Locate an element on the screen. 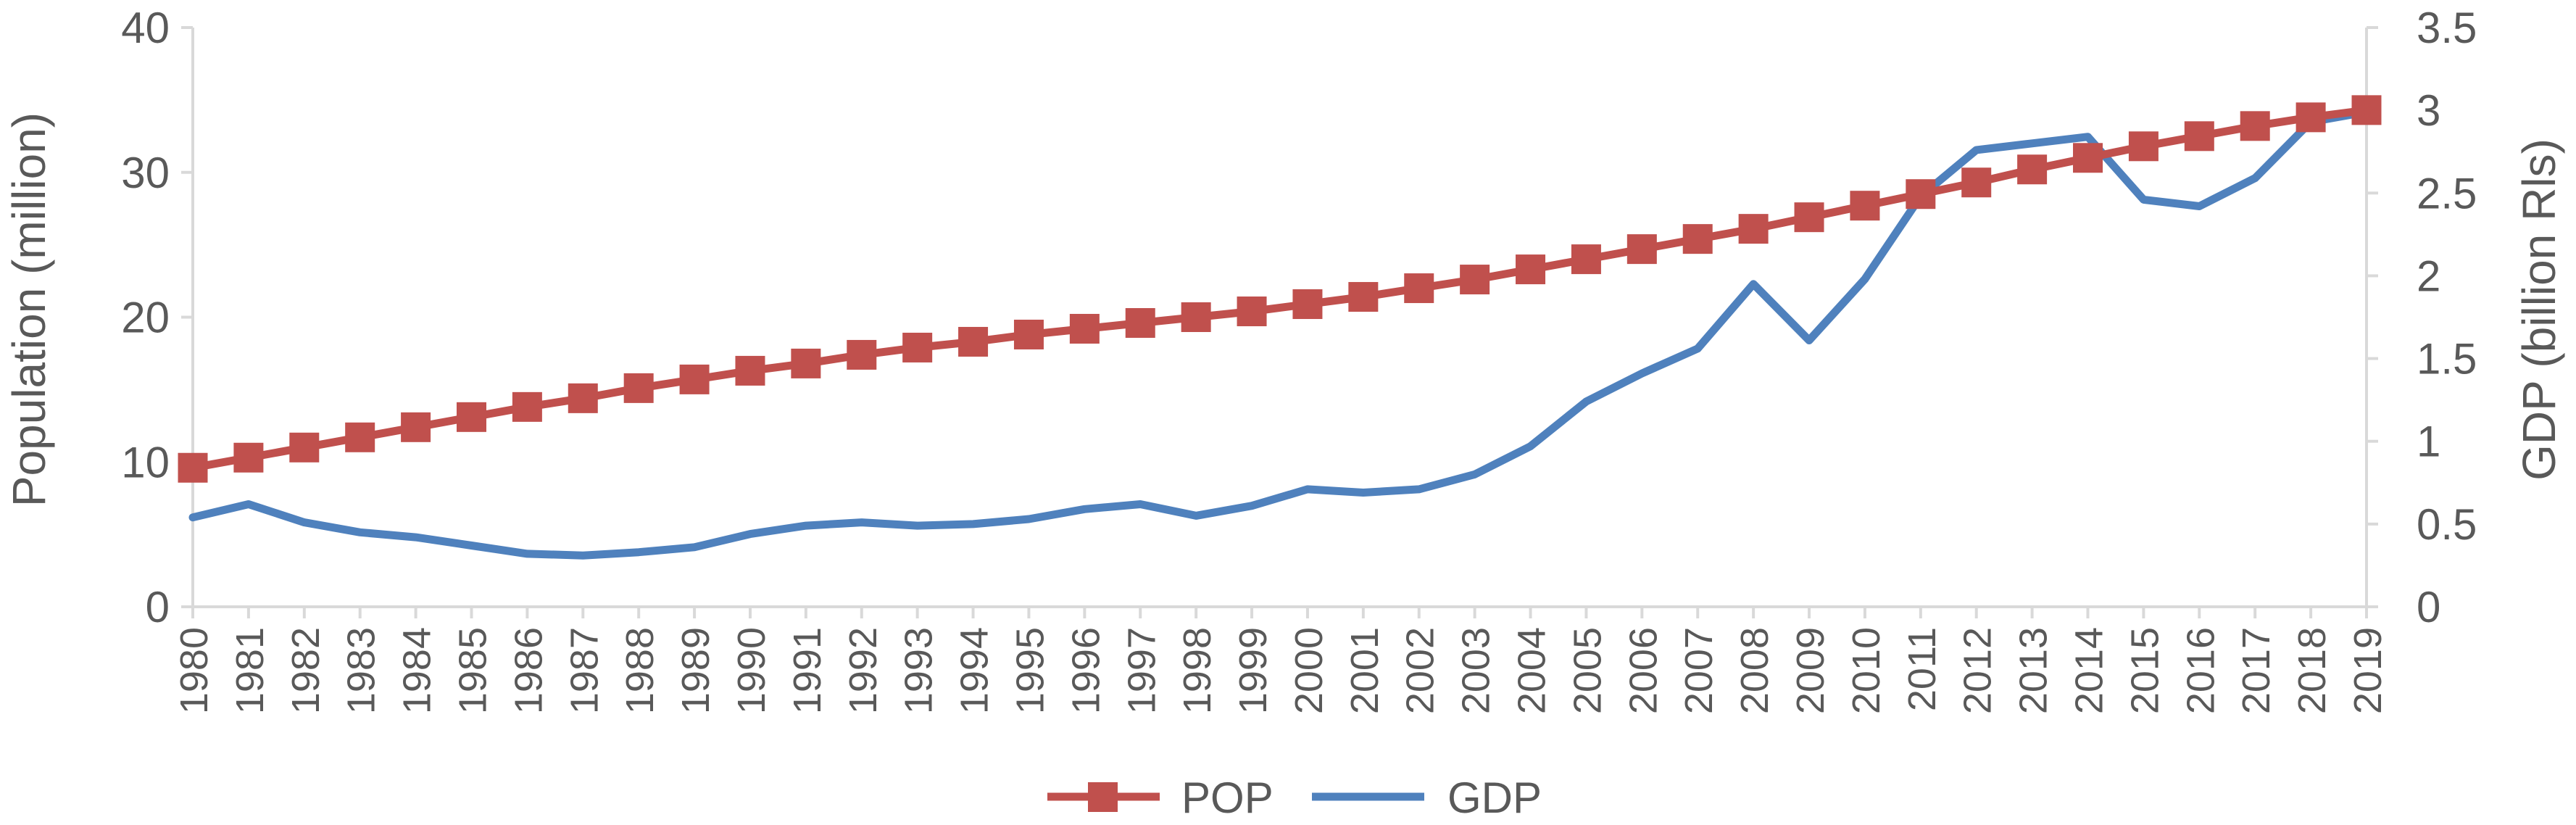 This screenshot has width=2576, height=825. x-tick-label: 2008 is located at coordinates (1755, 670).